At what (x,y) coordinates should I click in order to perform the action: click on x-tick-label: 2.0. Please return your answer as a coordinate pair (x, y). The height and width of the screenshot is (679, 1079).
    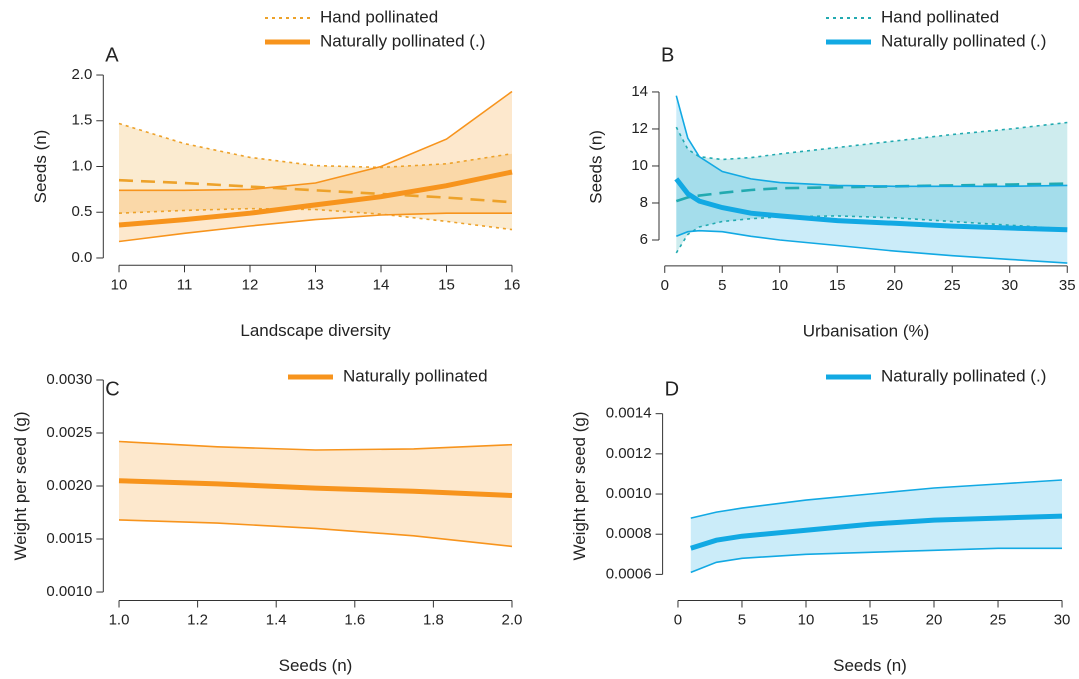
    Looking at the image, I should click on (512, 619).